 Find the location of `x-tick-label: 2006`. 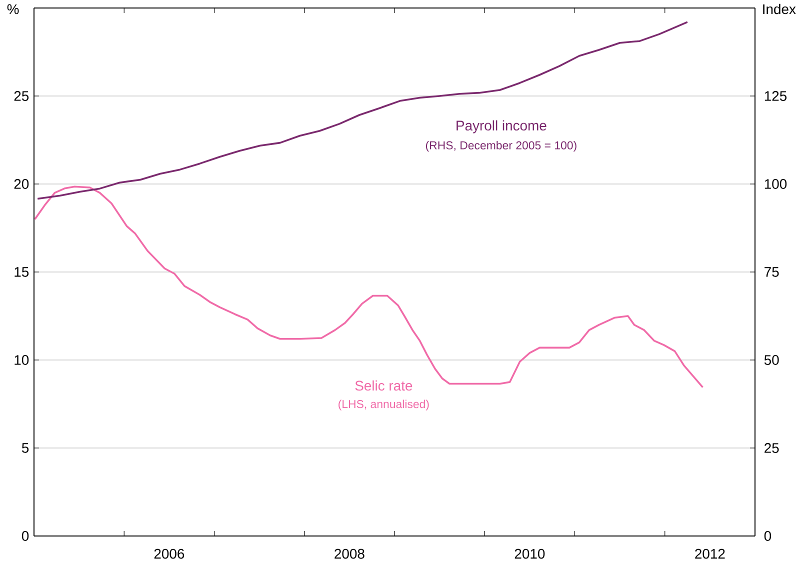

x-tick-label: 2006 is located at coordinates (169, 553).